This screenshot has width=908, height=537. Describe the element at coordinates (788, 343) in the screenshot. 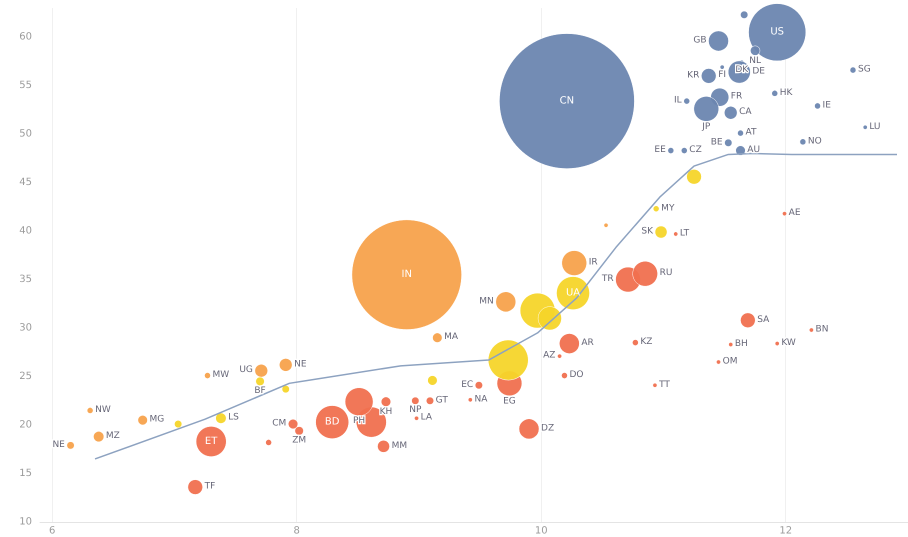

I see `annotation: KW` at that location.